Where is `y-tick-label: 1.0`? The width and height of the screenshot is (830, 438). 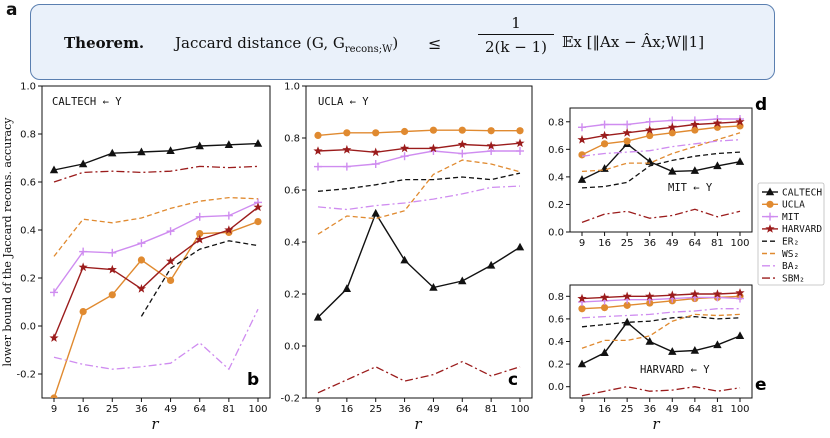
y-tick-label: 1.0 is located at coordinates (28, 87).